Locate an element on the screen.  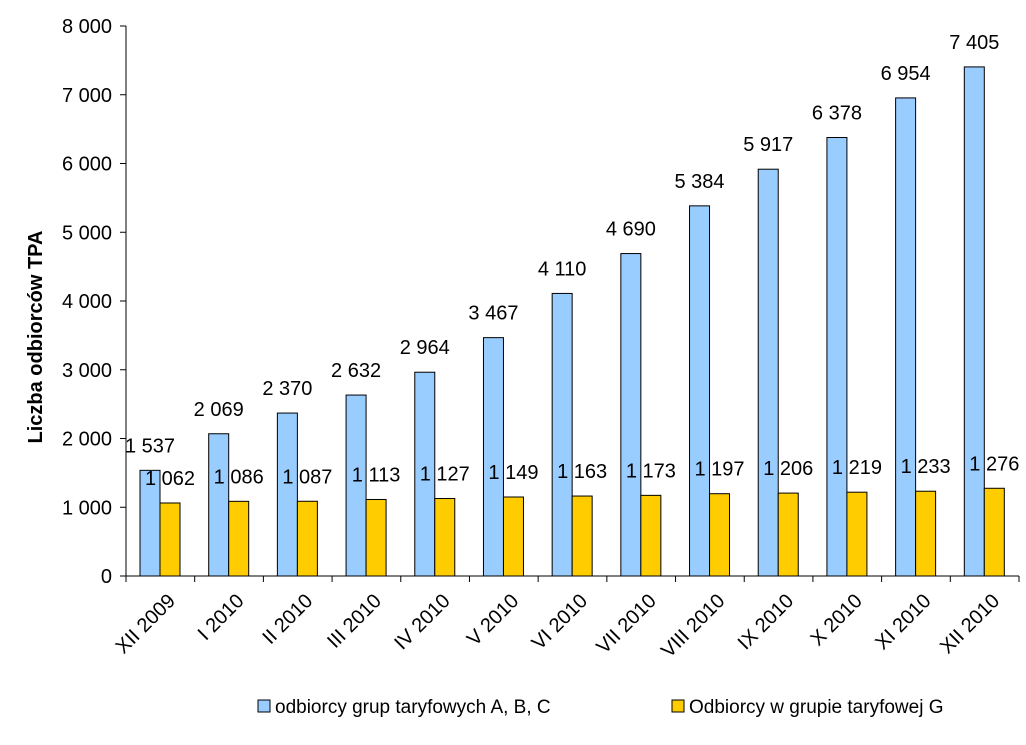
y-tick-label: 5 000 is located at coordinates (87, 233).